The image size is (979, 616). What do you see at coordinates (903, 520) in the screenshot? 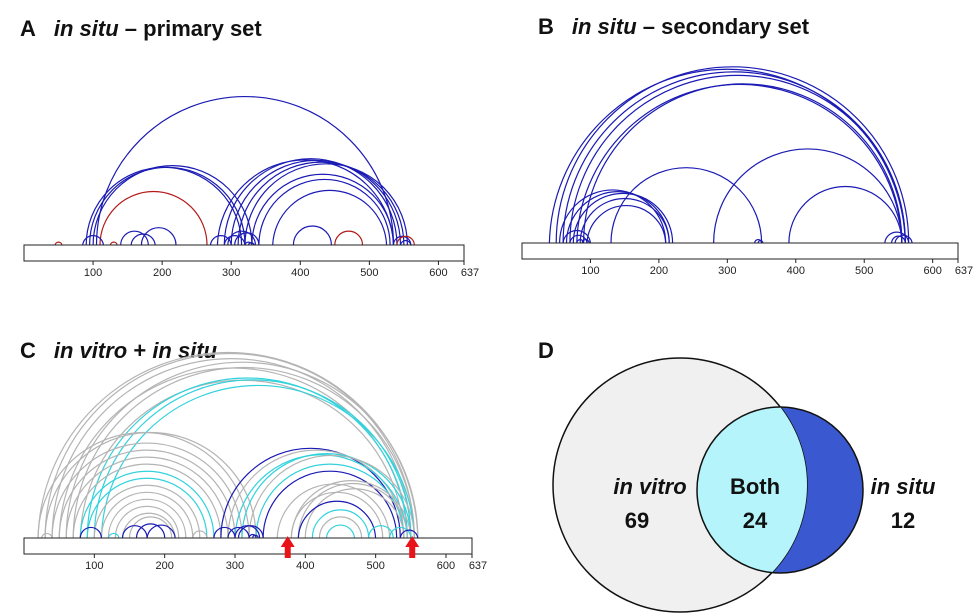
I see `venn-in-situ-count: 12` at bounding box center [903, 520].